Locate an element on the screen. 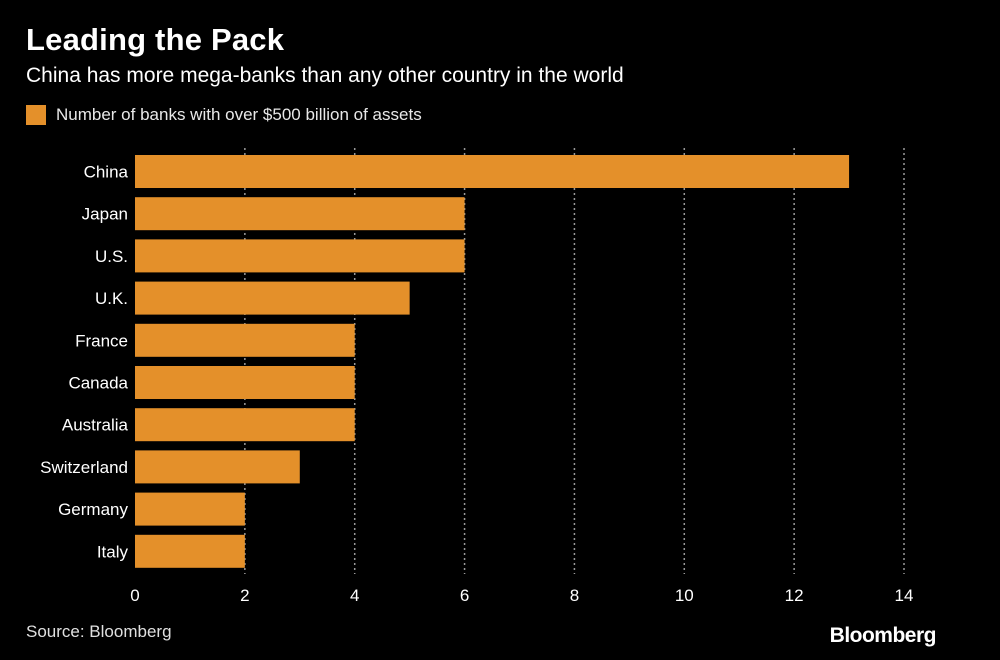  bar-u-s is located at coordinates (300, 256).